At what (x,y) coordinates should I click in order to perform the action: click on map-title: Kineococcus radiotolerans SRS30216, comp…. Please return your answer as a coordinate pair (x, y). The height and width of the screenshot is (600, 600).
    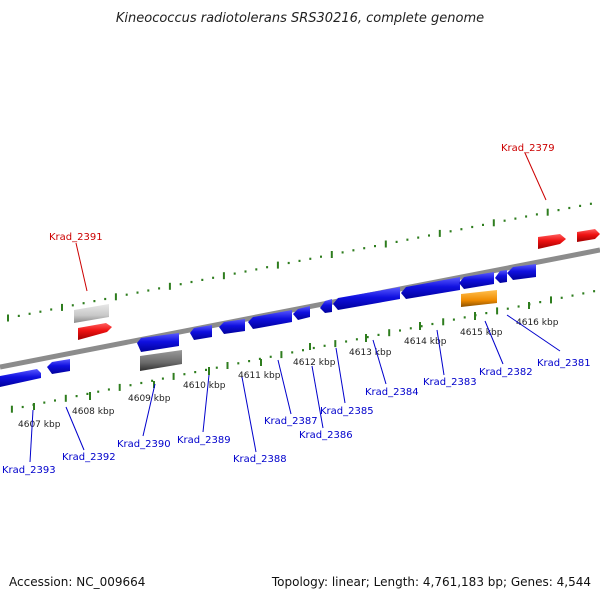
    Looking at the image, I should click on (300, 18).